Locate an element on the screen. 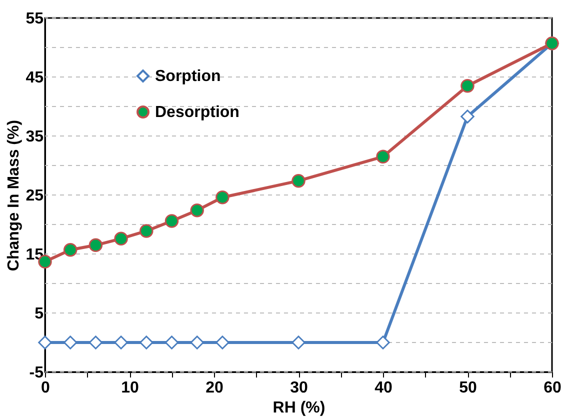  x-tick-label: 60 is located at coordinates (553, 388).